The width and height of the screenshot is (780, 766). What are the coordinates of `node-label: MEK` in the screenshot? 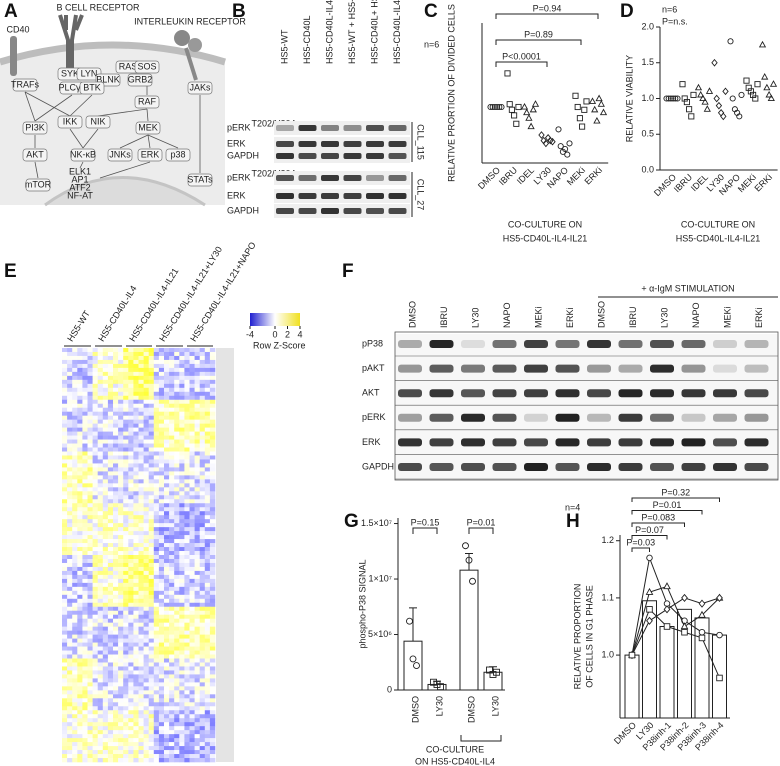 It's located at (148, 127).